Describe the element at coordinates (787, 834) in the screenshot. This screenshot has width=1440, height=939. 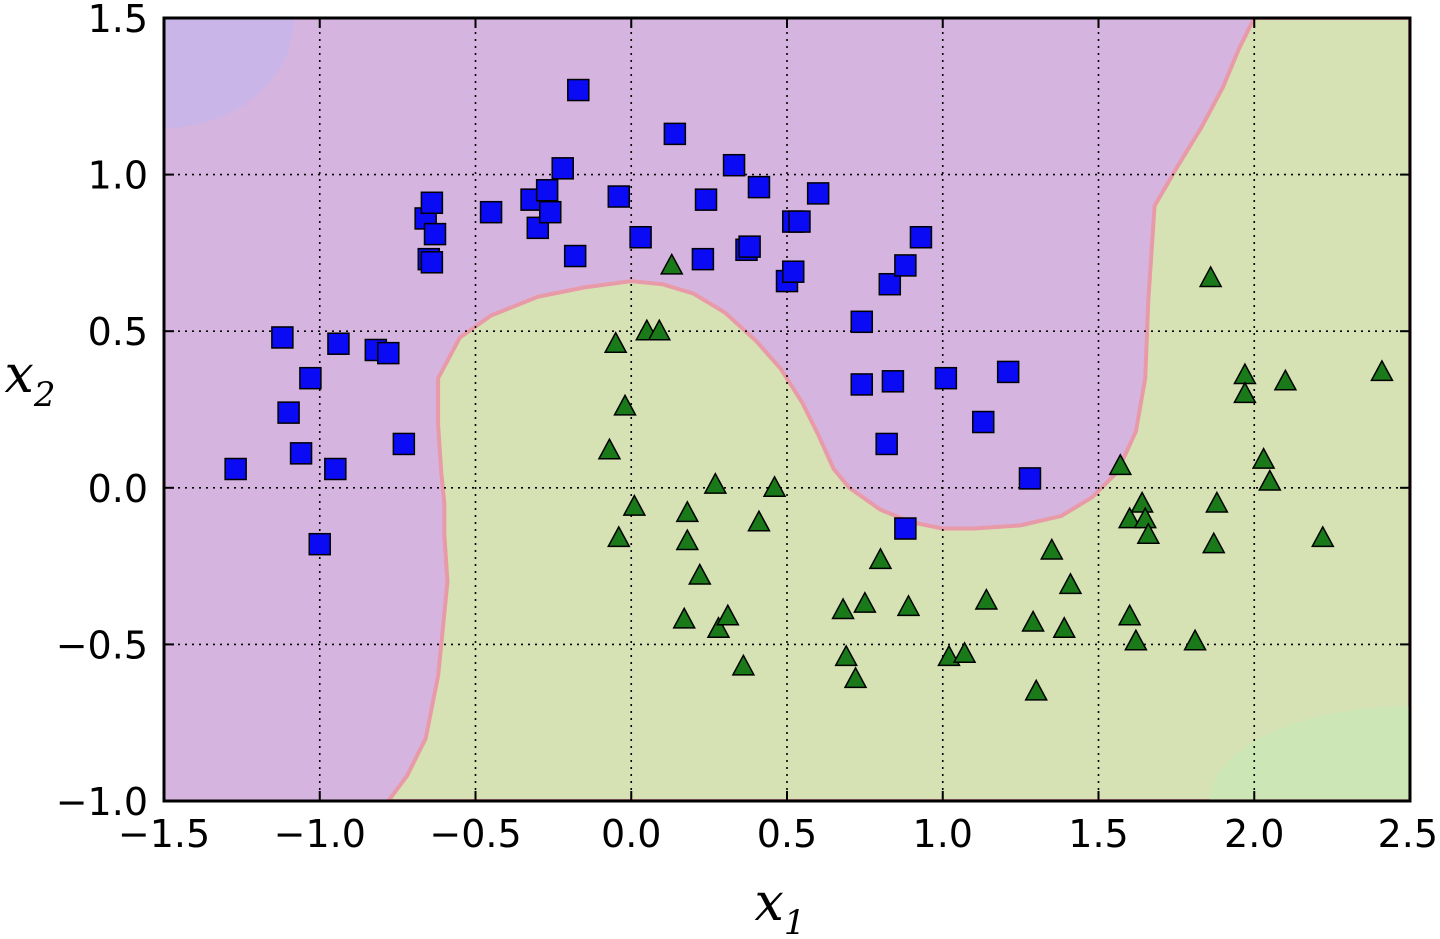
I see `x-tick-label: 0.5` at that location.